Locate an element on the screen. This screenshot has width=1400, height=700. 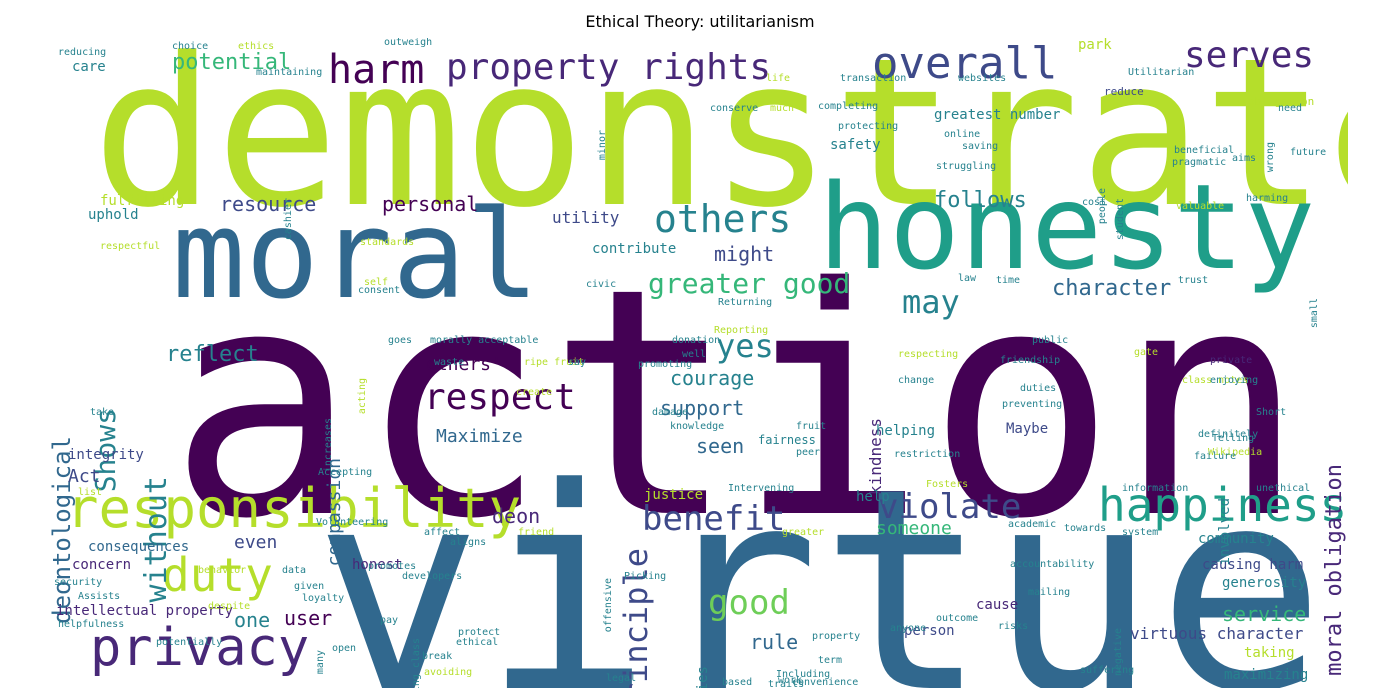
word-utilitarian: Utilitarian is located at coordinates (1161, 72).